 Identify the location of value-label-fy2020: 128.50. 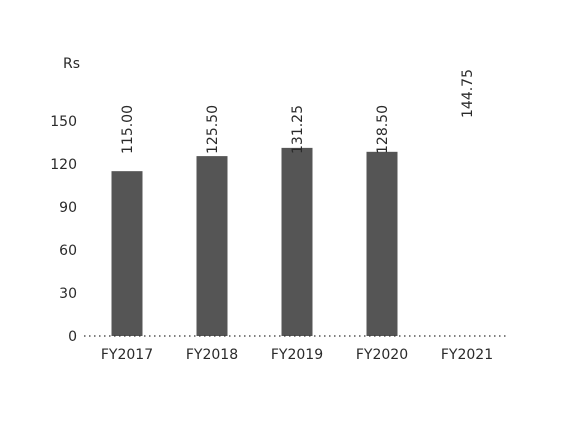
(383, 129).